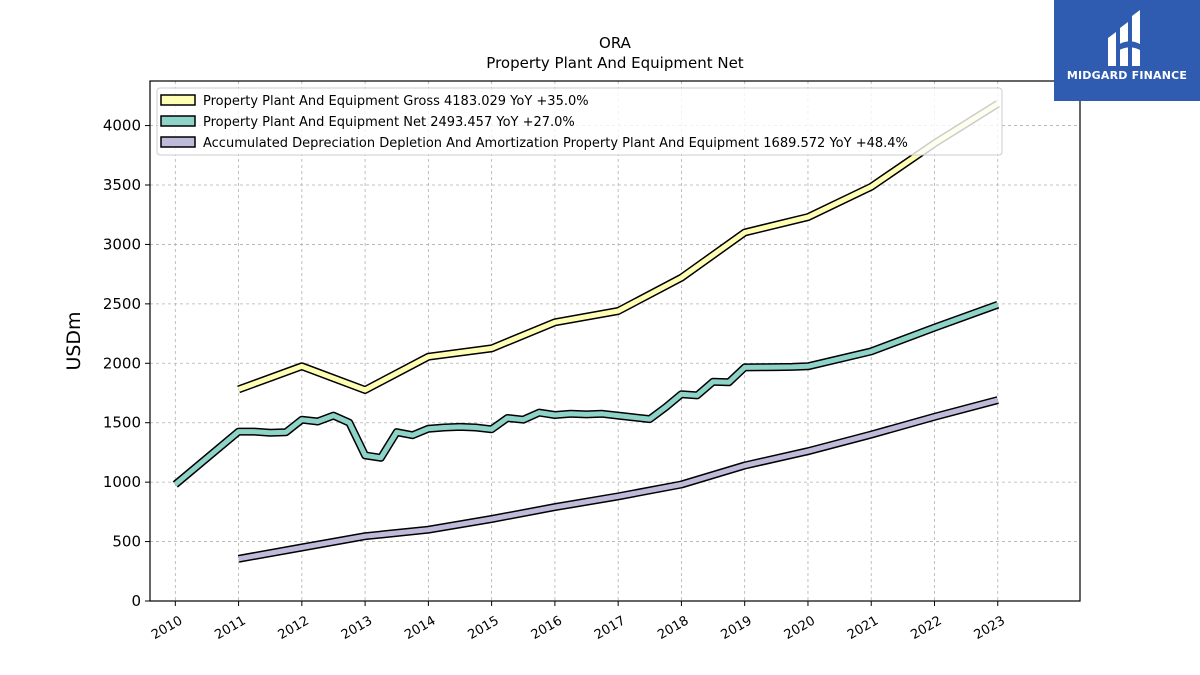 This screenshot has width=1200, height=675. What do you see at coordinates (357, 628) in the screenshot?
I see `x-tick-label: 2013` at bounding box center [357, 628].